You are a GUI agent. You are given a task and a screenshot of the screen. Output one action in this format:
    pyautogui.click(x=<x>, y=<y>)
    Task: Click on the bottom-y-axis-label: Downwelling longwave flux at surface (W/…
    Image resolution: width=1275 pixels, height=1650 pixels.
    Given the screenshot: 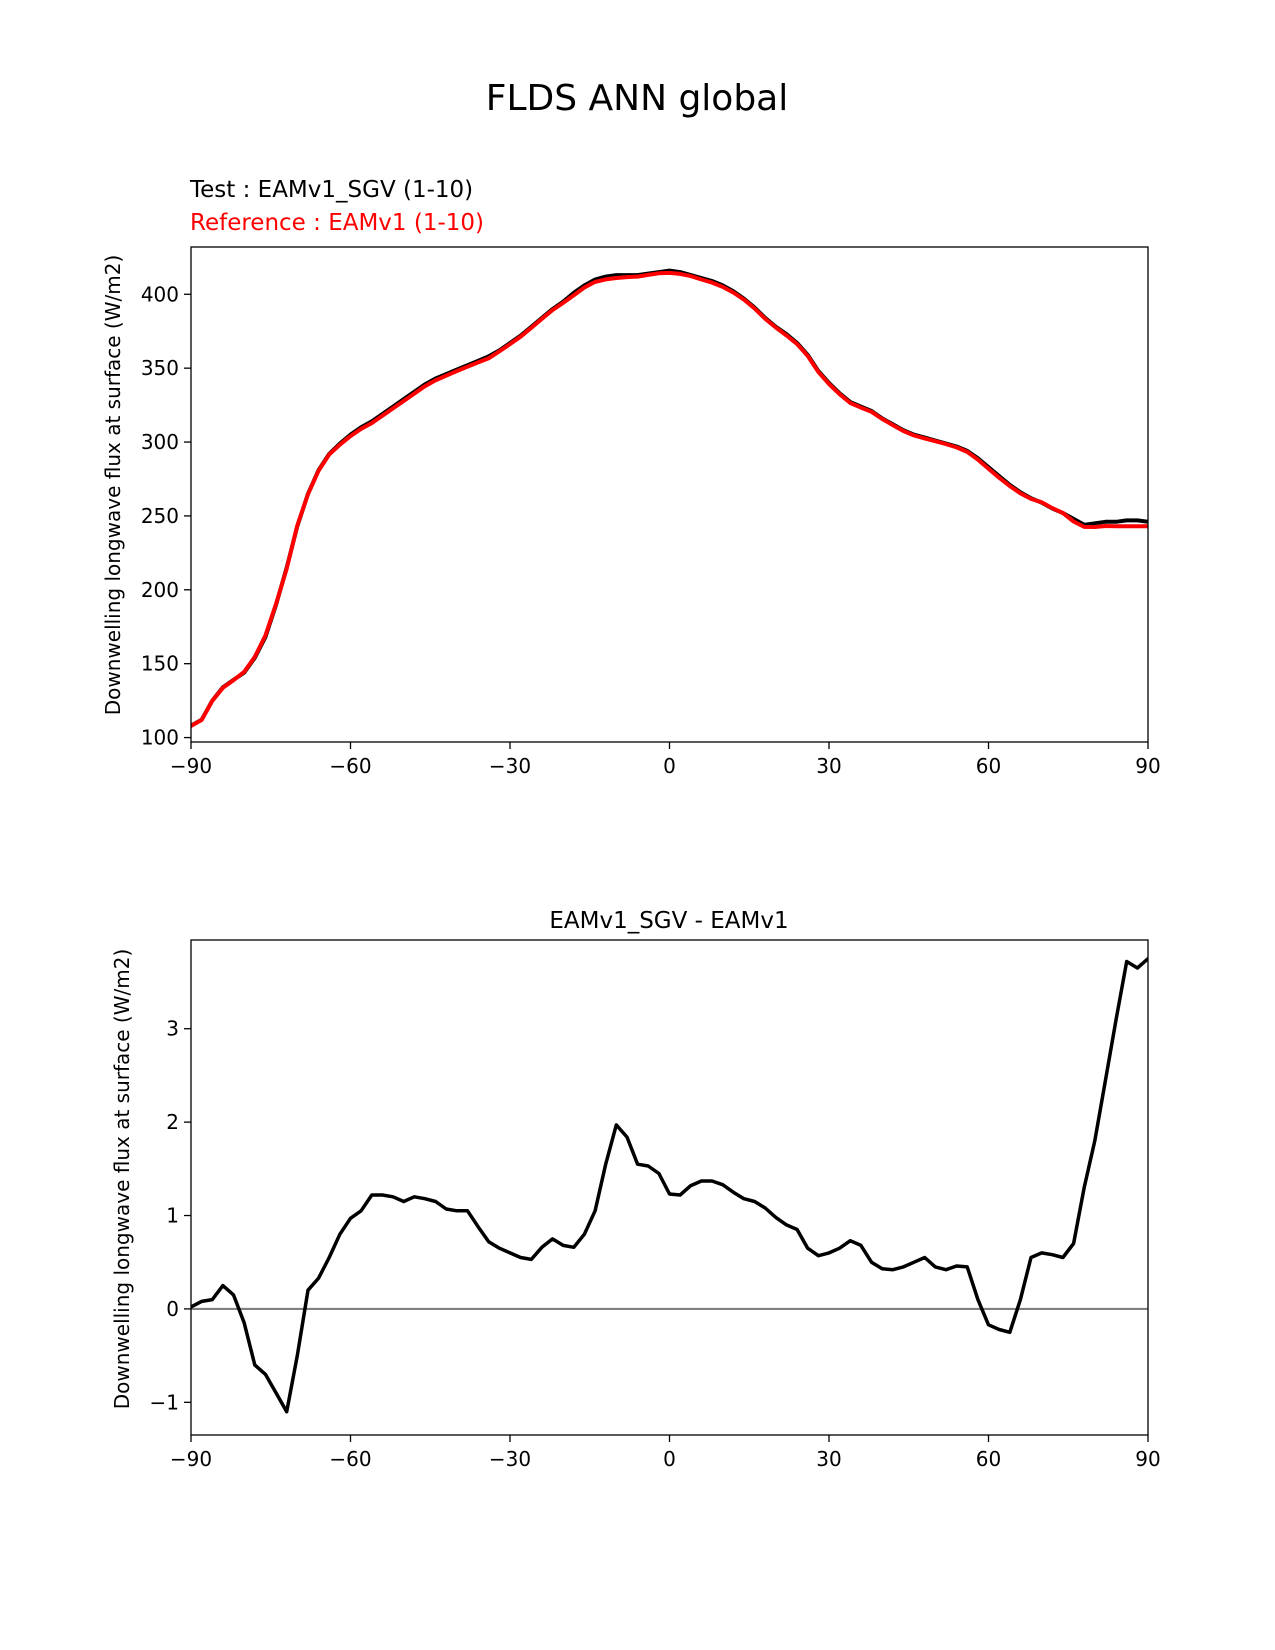 What is the action you would take?
    pyautogui.click(x=122, y=1179)
    